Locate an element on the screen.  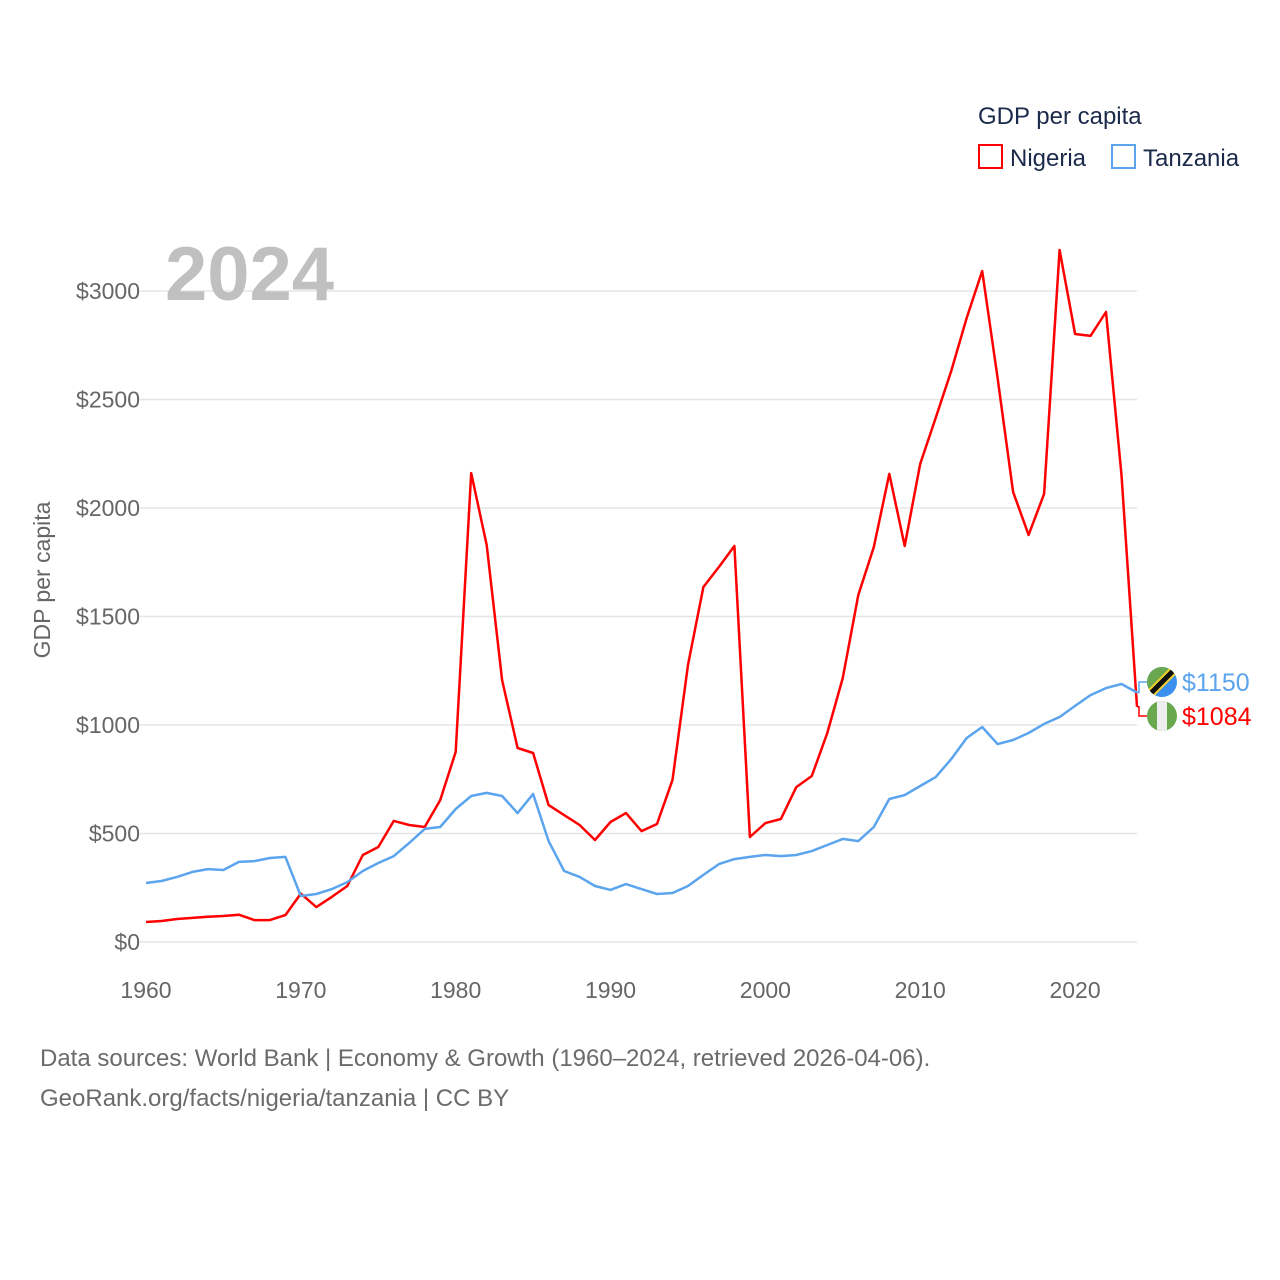
x-tick-label: 1990 is located at coordinates (610, 990).